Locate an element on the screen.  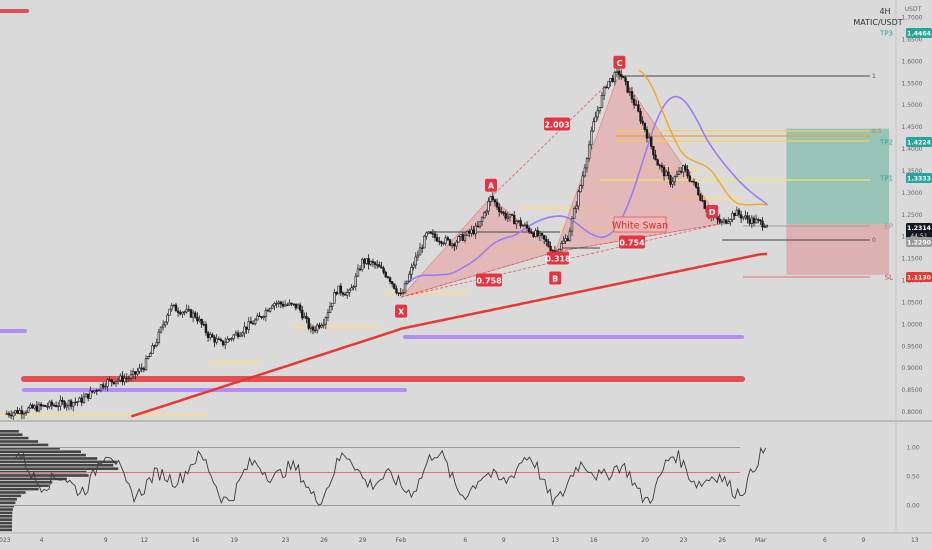
price-tick-0: 1.7000 is located at coordinates (912, 18).